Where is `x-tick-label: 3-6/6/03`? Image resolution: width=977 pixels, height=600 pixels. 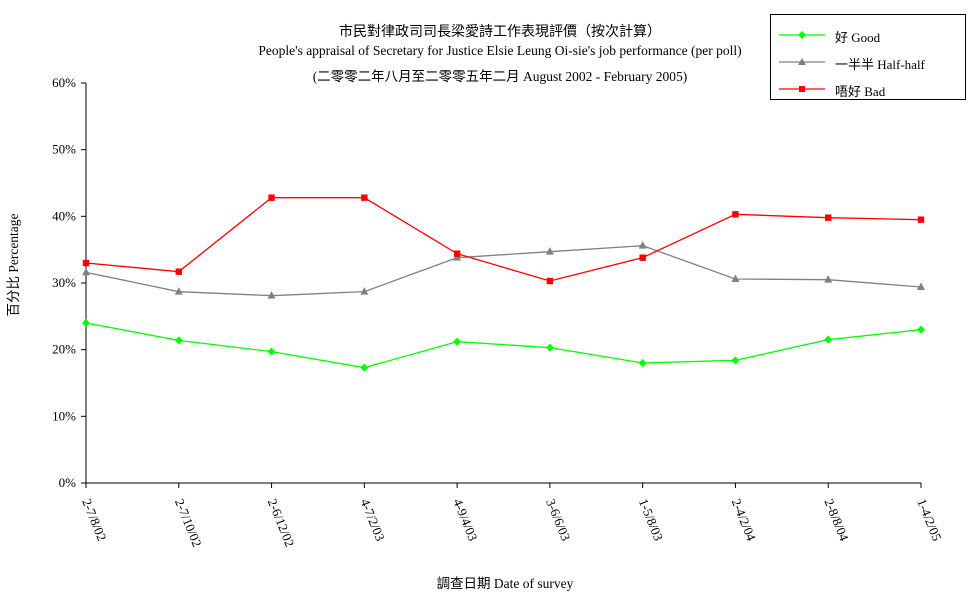 x-tick-label: 3-6/6/03 is located at coordinates (558, 520).